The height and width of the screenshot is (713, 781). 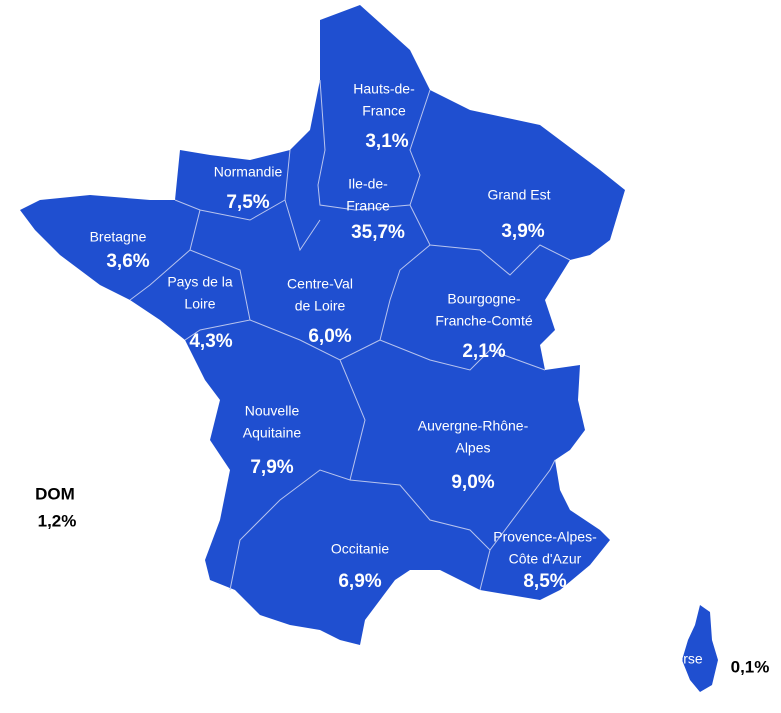 What do you see at coordinates (545, 559) in the screenshot?
I see `region-name: Côte d'Azur` at bounding box center [545, 559].